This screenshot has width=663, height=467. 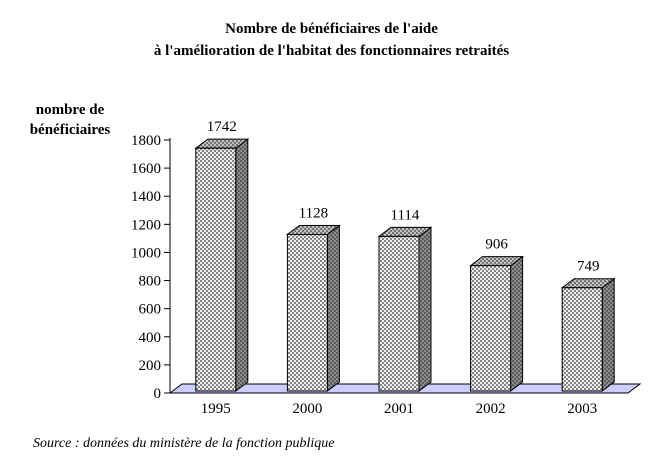 I want to click on y-axis-title-line1: nombre de, so click(x=70, y=110).